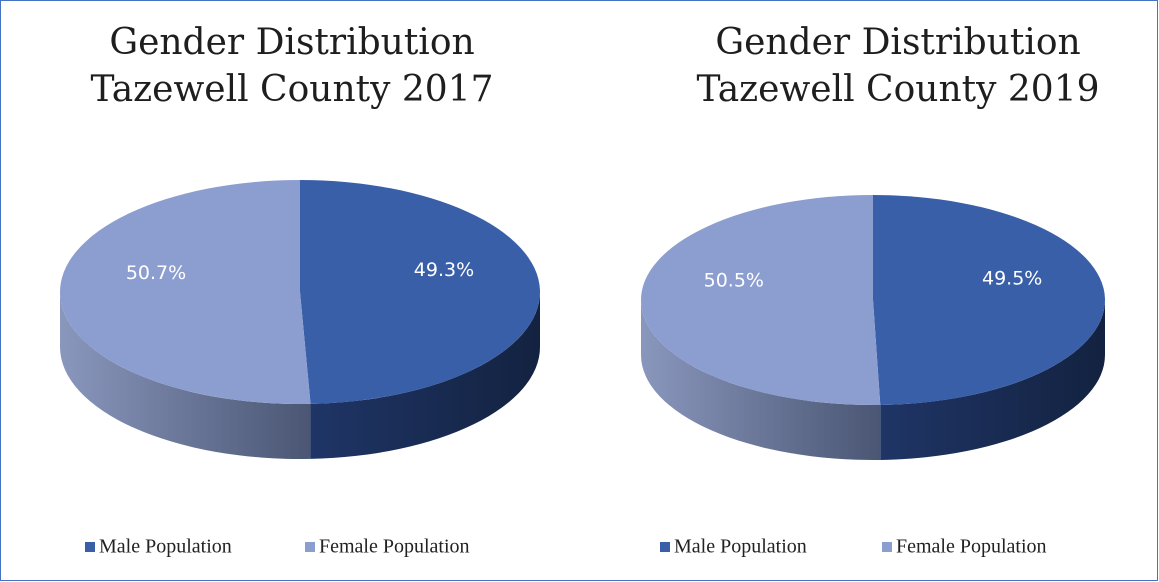 The image size is (1159, 582). I want to click on chart-title: Tazewell County 2019, so click(898, 89).